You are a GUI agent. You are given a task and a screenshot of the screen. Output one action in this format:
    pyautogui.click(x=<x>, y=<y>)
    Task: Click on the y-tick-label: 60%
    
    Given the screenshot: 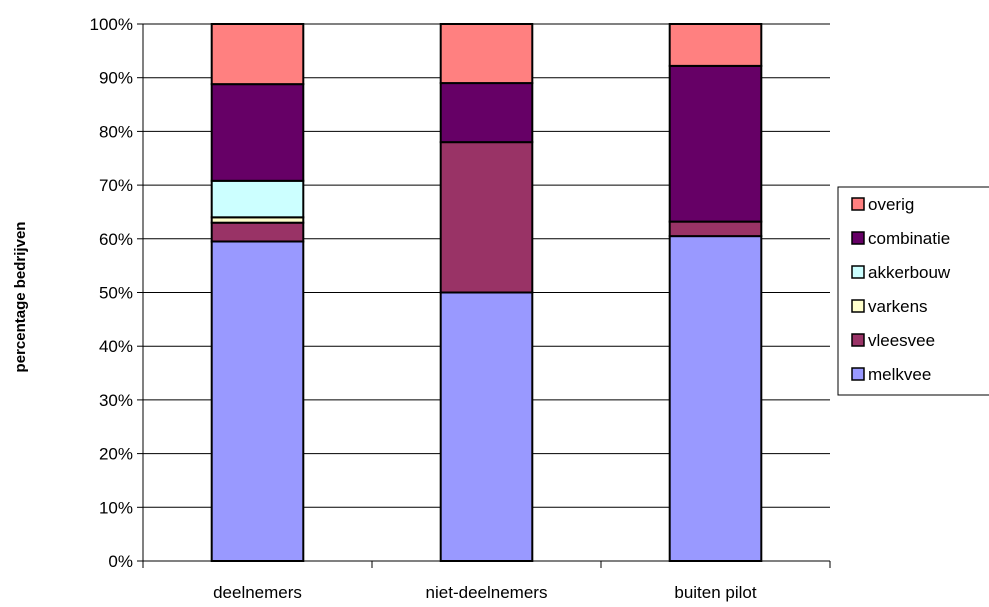 What is the action you would take?
    pyautogui.click(x=116, y=239)
    